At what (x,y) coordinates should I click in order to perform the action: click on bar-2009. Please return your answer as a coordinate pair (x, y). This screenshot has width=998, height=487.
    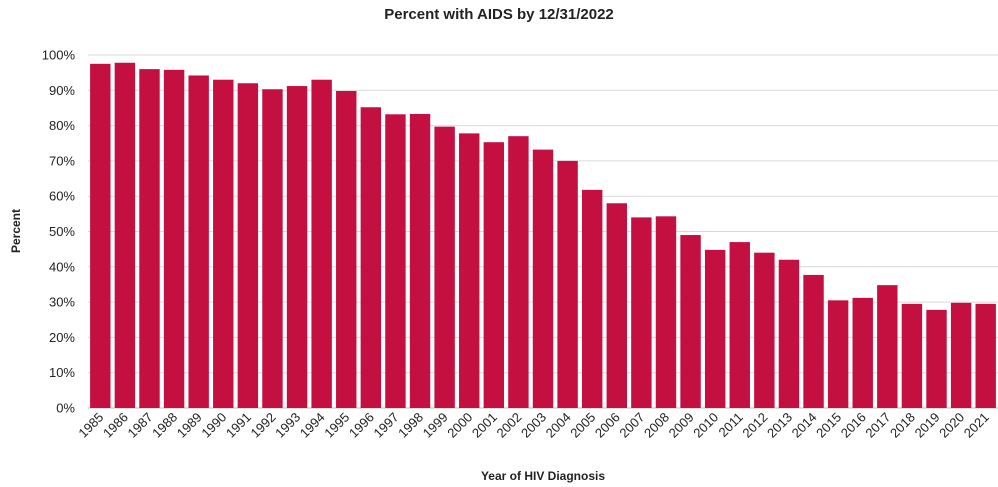
    Looking at the image, I should click on (690, 321).